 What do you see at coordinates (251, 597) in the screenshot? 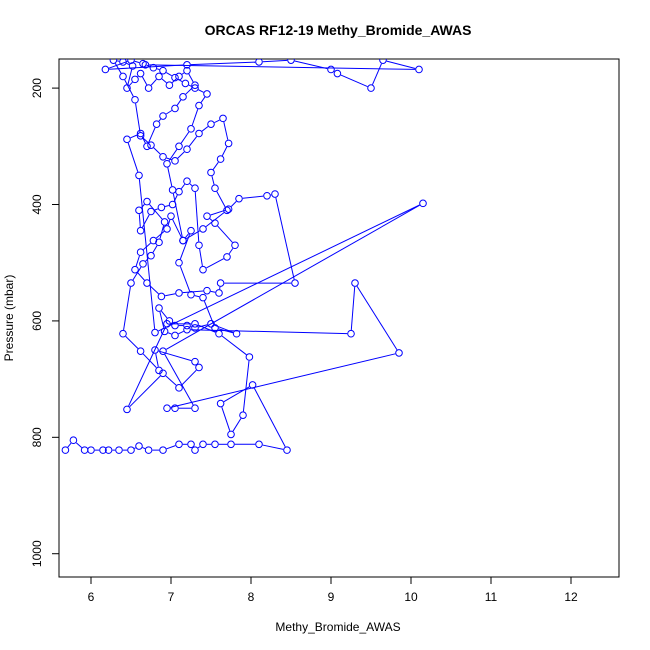
I see `x-tick-label: 8` at bounding box center [251, 597].